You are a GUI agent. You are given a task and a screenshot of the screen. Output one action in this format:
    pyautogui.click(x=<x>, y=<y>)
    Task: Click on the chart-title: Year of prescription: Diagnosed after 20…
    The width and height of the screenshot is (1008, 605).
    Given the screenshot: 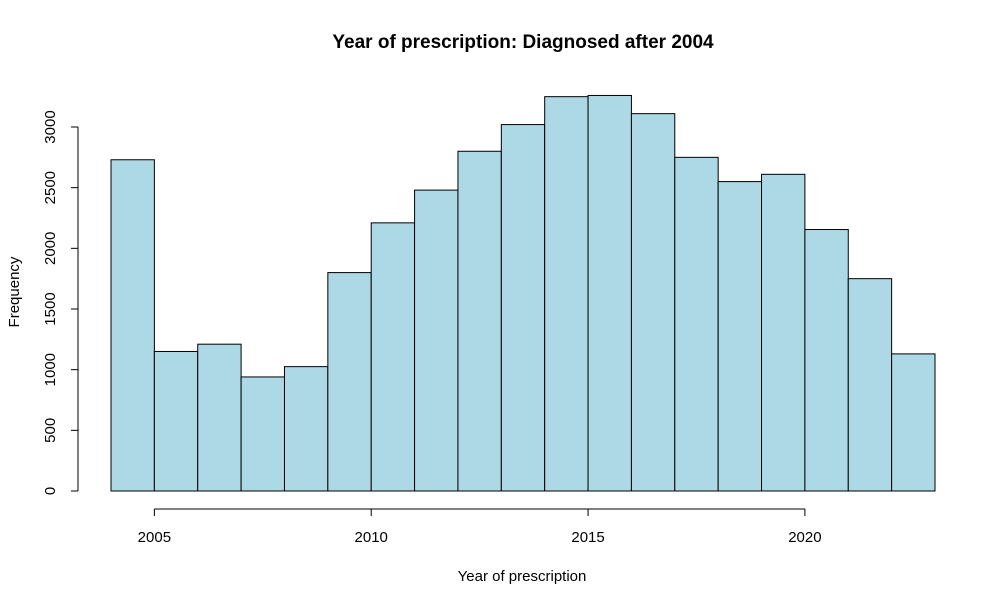 What is the action you would take?
    pyautogui.click(x=523, y=42)
    